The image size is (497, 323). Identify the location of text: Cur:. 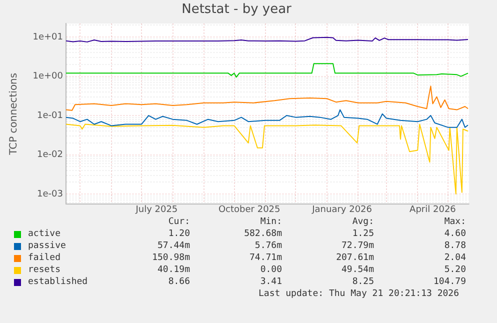
(178, 222).